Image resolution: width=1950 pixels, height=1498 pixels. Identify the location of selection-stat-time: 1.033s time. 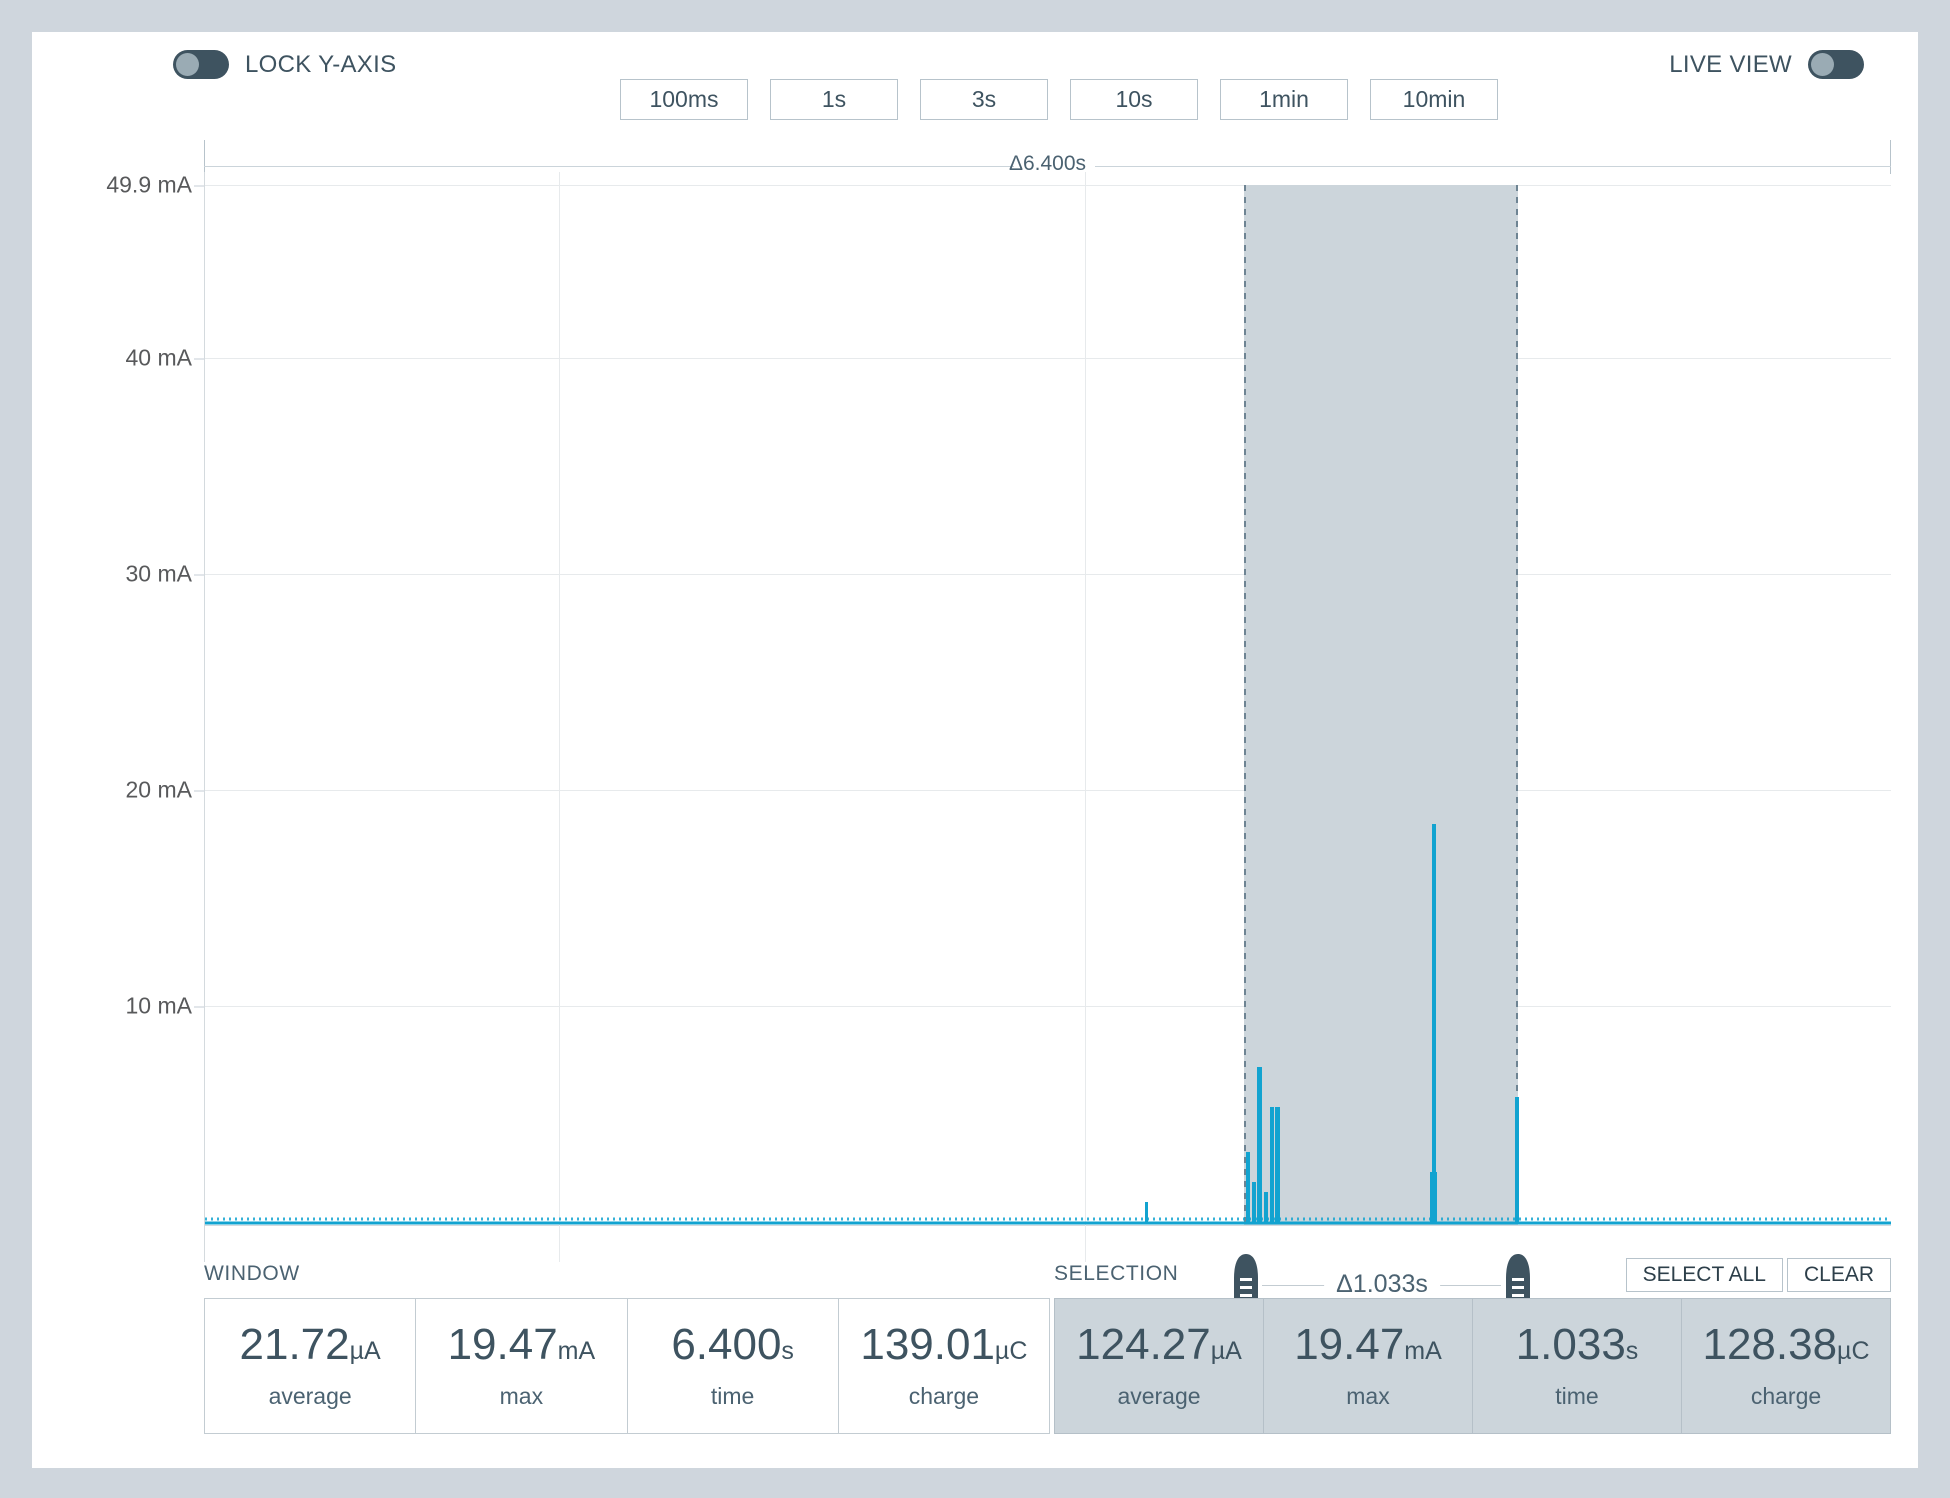
(1577, 1366).